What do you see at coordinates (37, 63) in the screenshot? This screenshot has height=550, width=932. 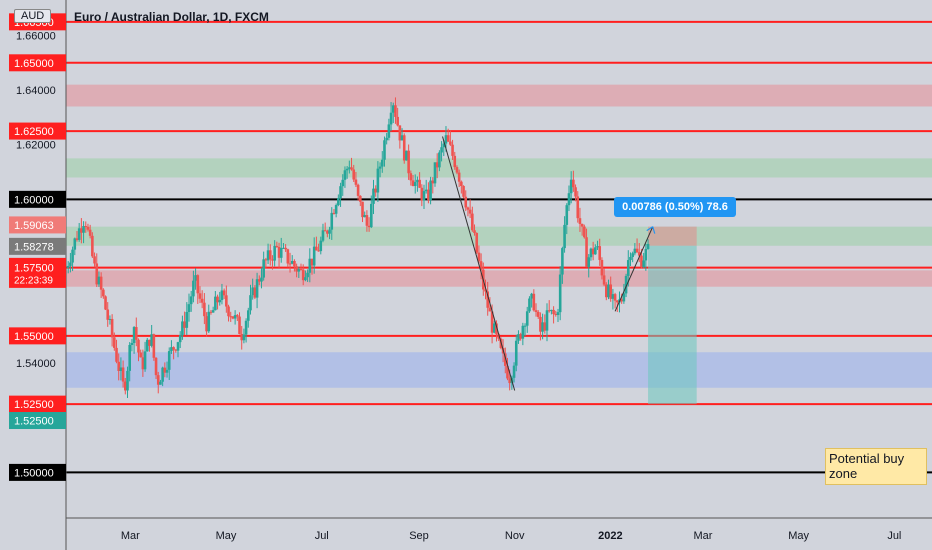 I see `price-tag-box` at bounding box center [37, 63].